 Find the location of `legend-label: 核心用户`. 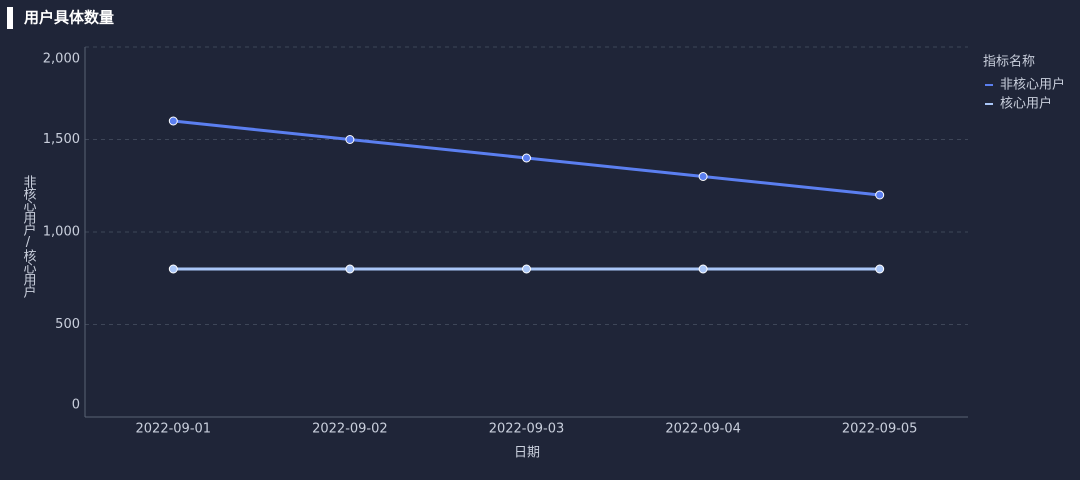

legend-label: 核心用户 is located at coordinates (1026, 104).